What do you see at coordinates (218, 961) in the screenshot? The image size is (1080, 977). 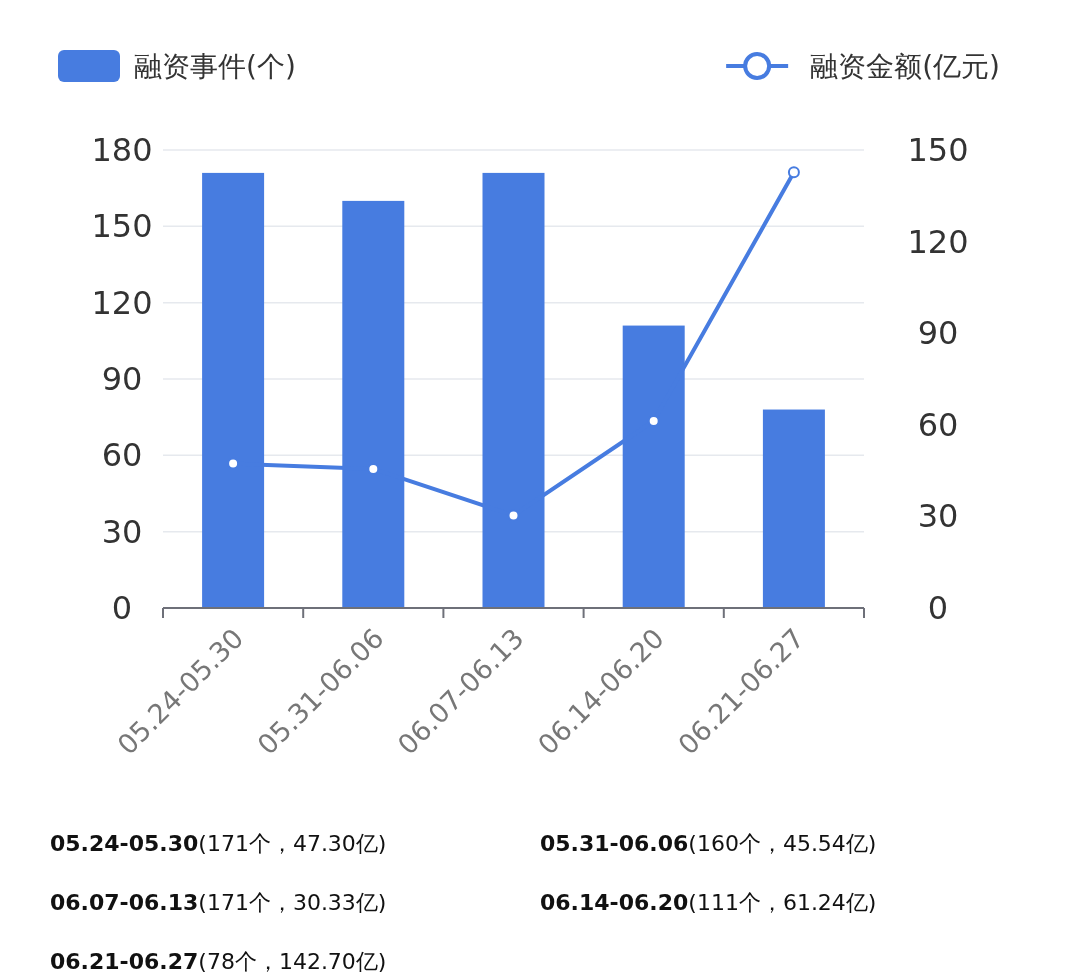 I see `text: 06.21-06.27(78个，142.70亿)` at bounding box center [218, 961].